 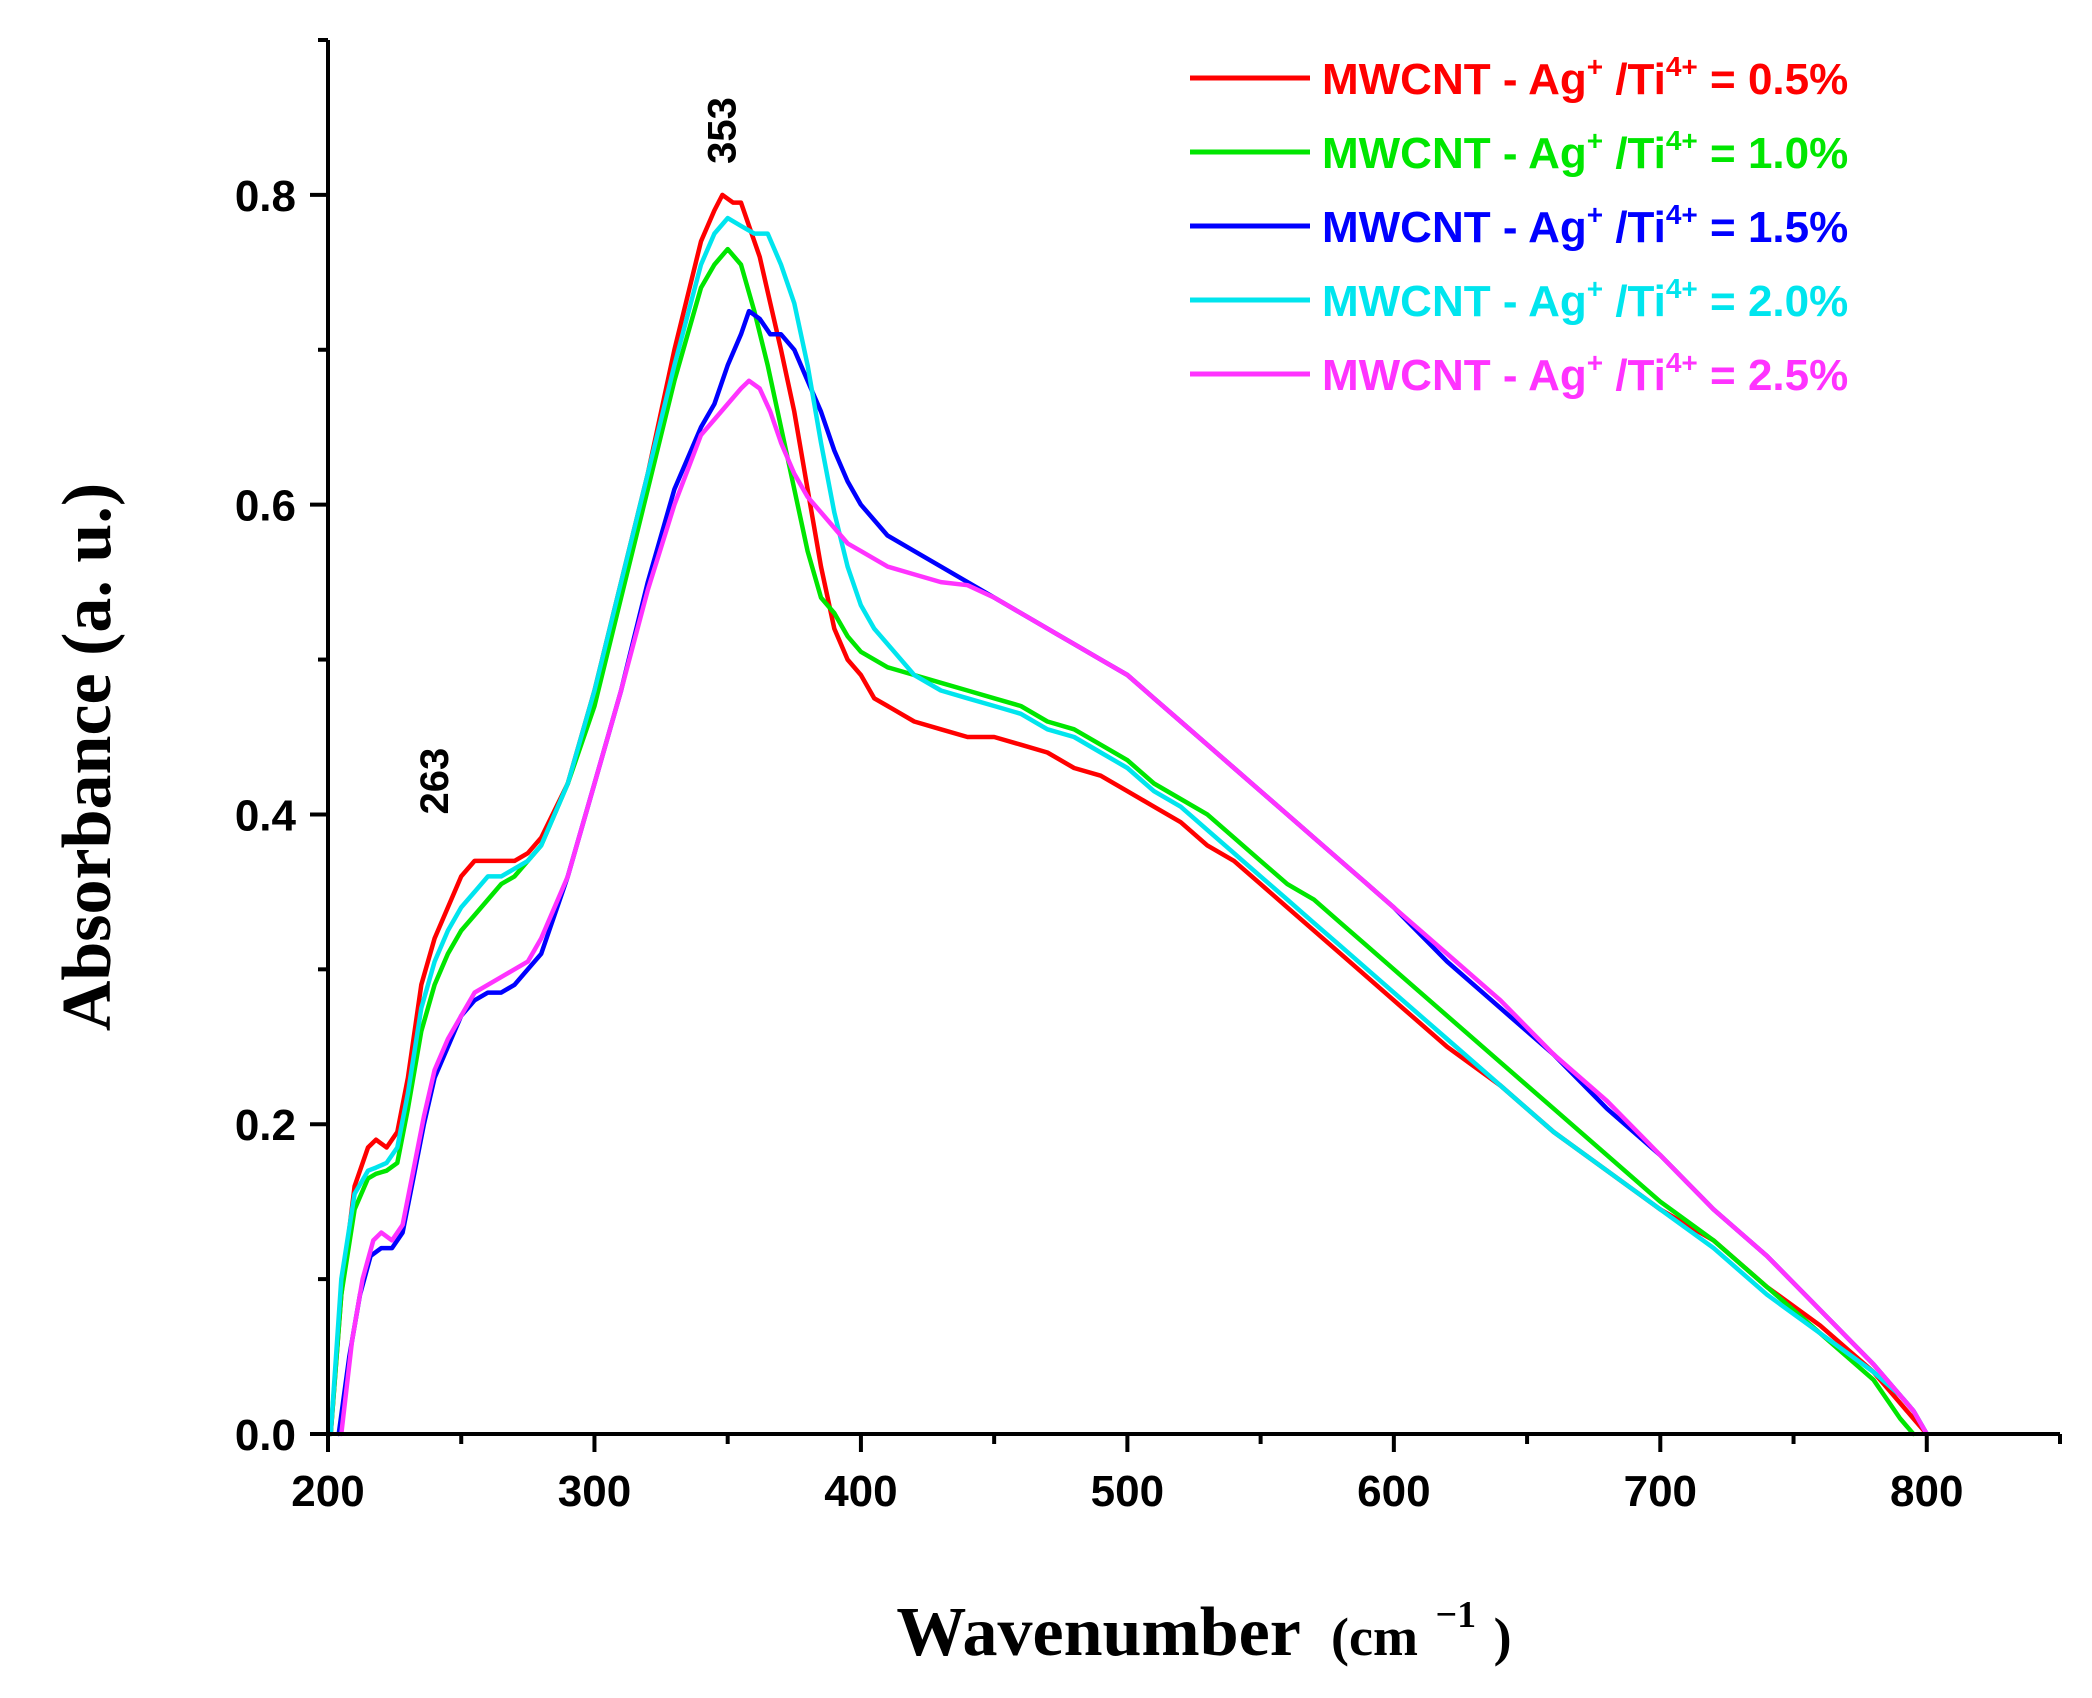 What do you see at coordinates (1660, 1491) in the screenshot?
I see `x-tick-label: 700` at bounding box center [1660, 1491].